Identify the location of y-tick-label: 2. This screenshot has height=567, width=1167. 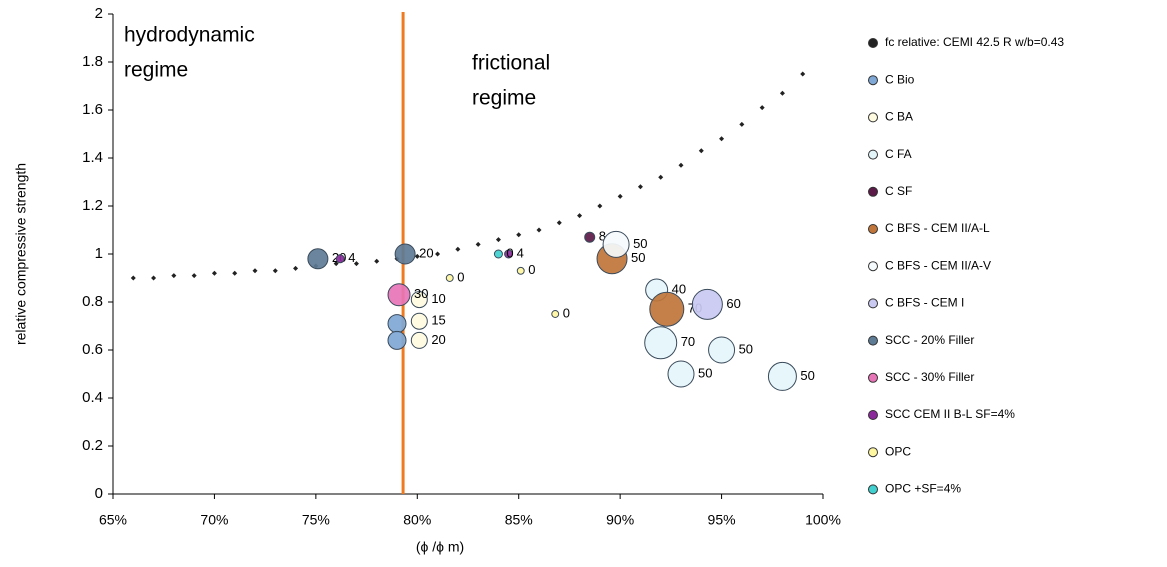
(99, 13).